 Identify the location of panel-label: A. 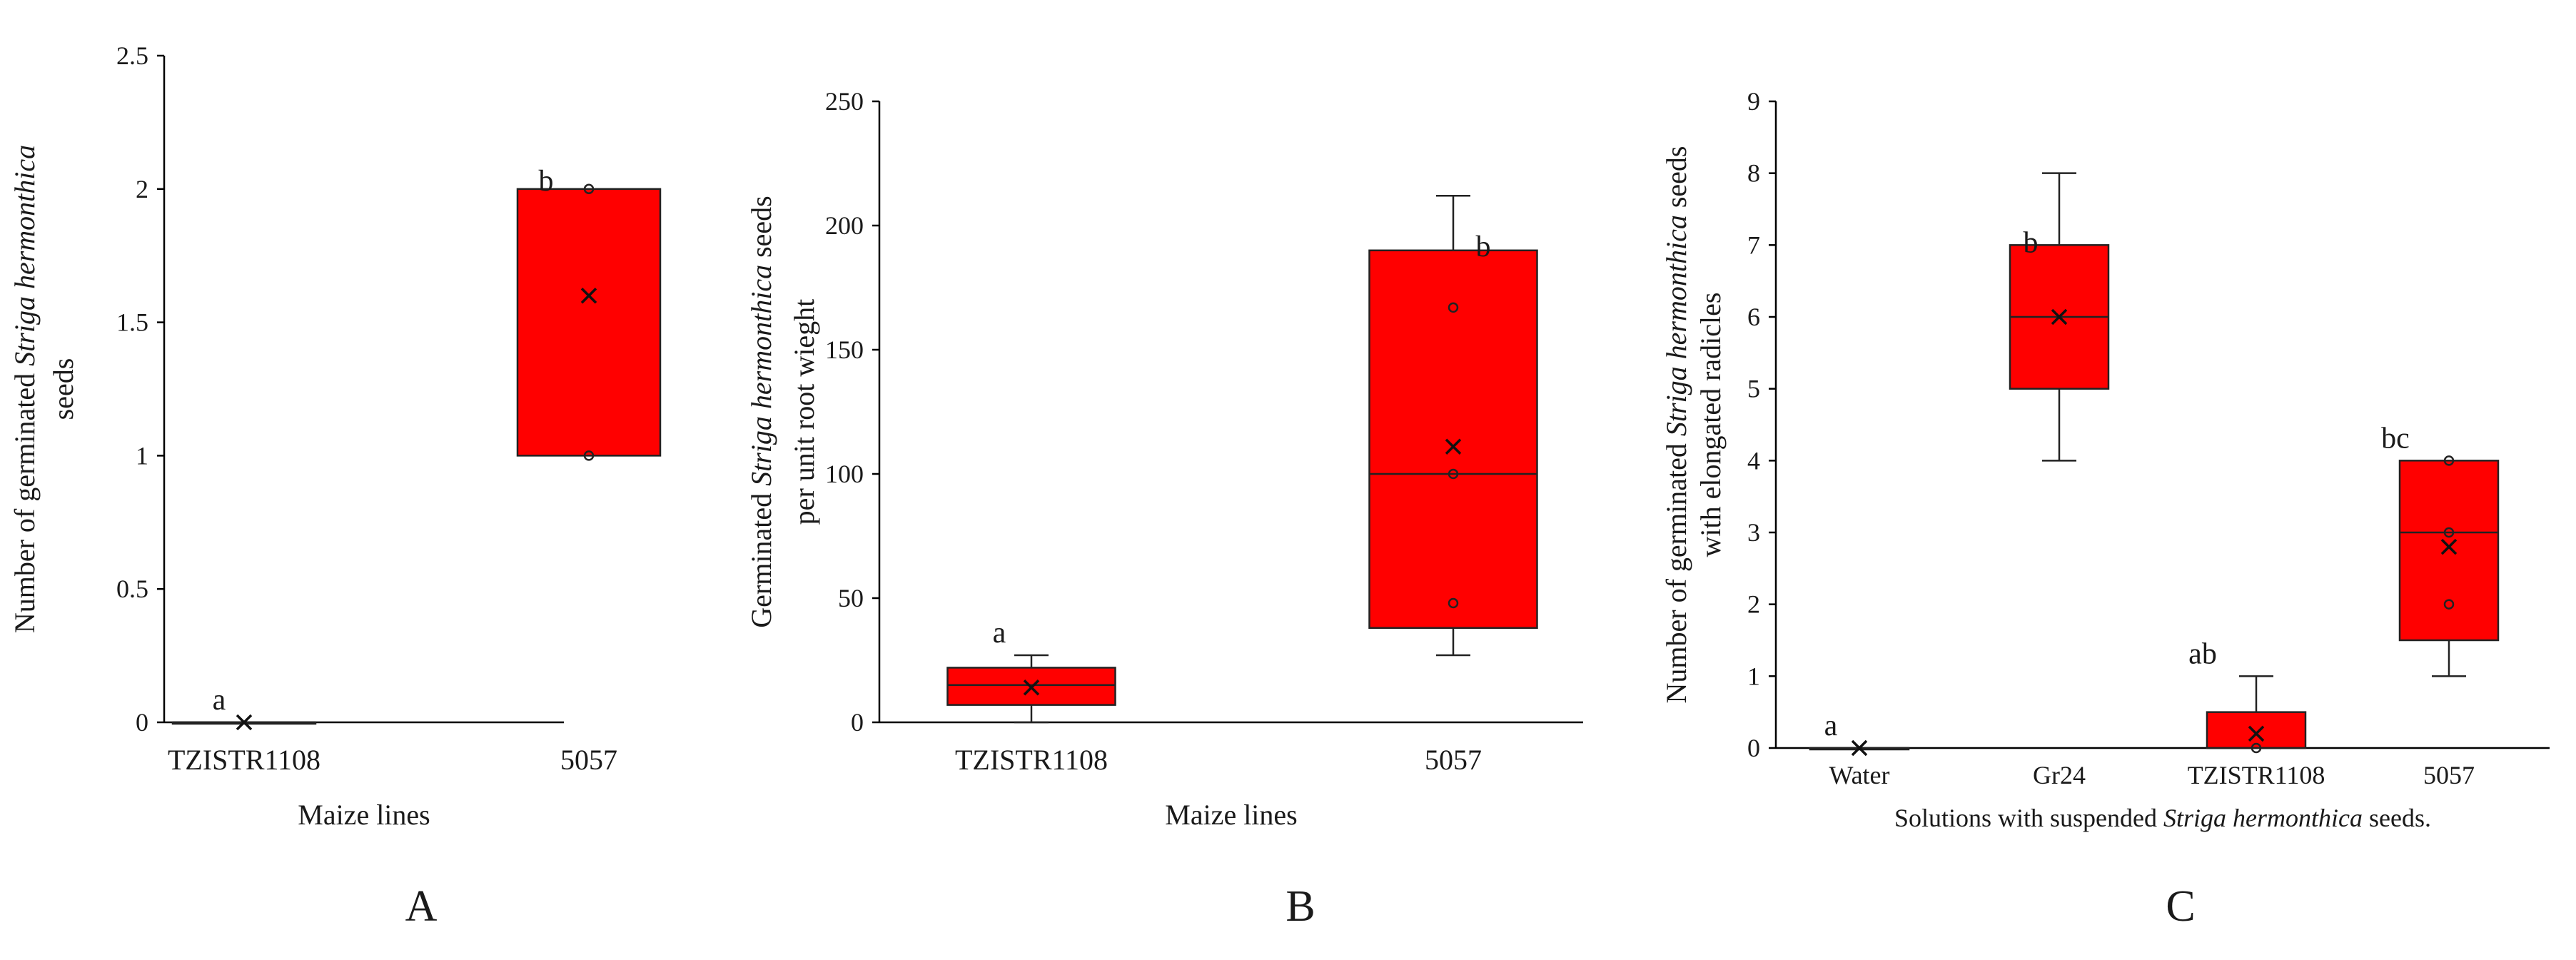
(421, 907).